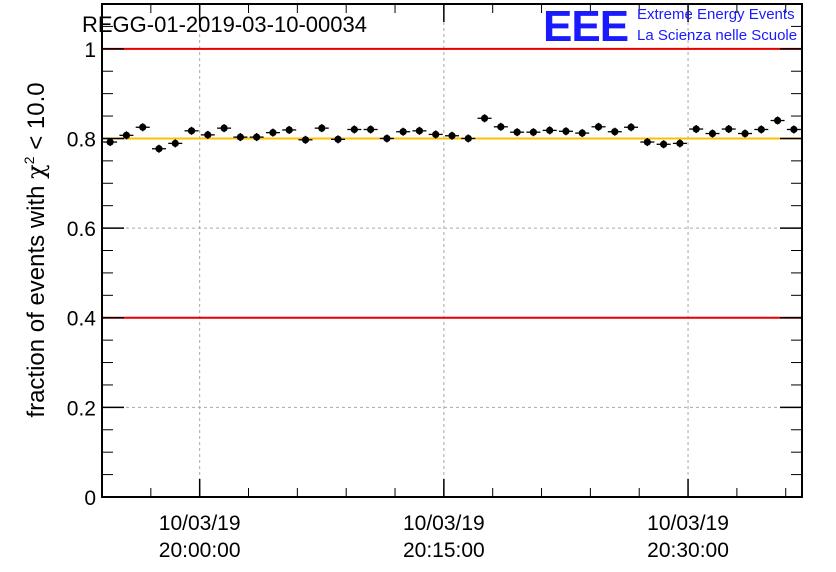 The height and width of the screenshot is (572, 836). Describe the element at coordinates (81, 229) in the screenshot. I see `y-tick-label: 0.6` at that location.